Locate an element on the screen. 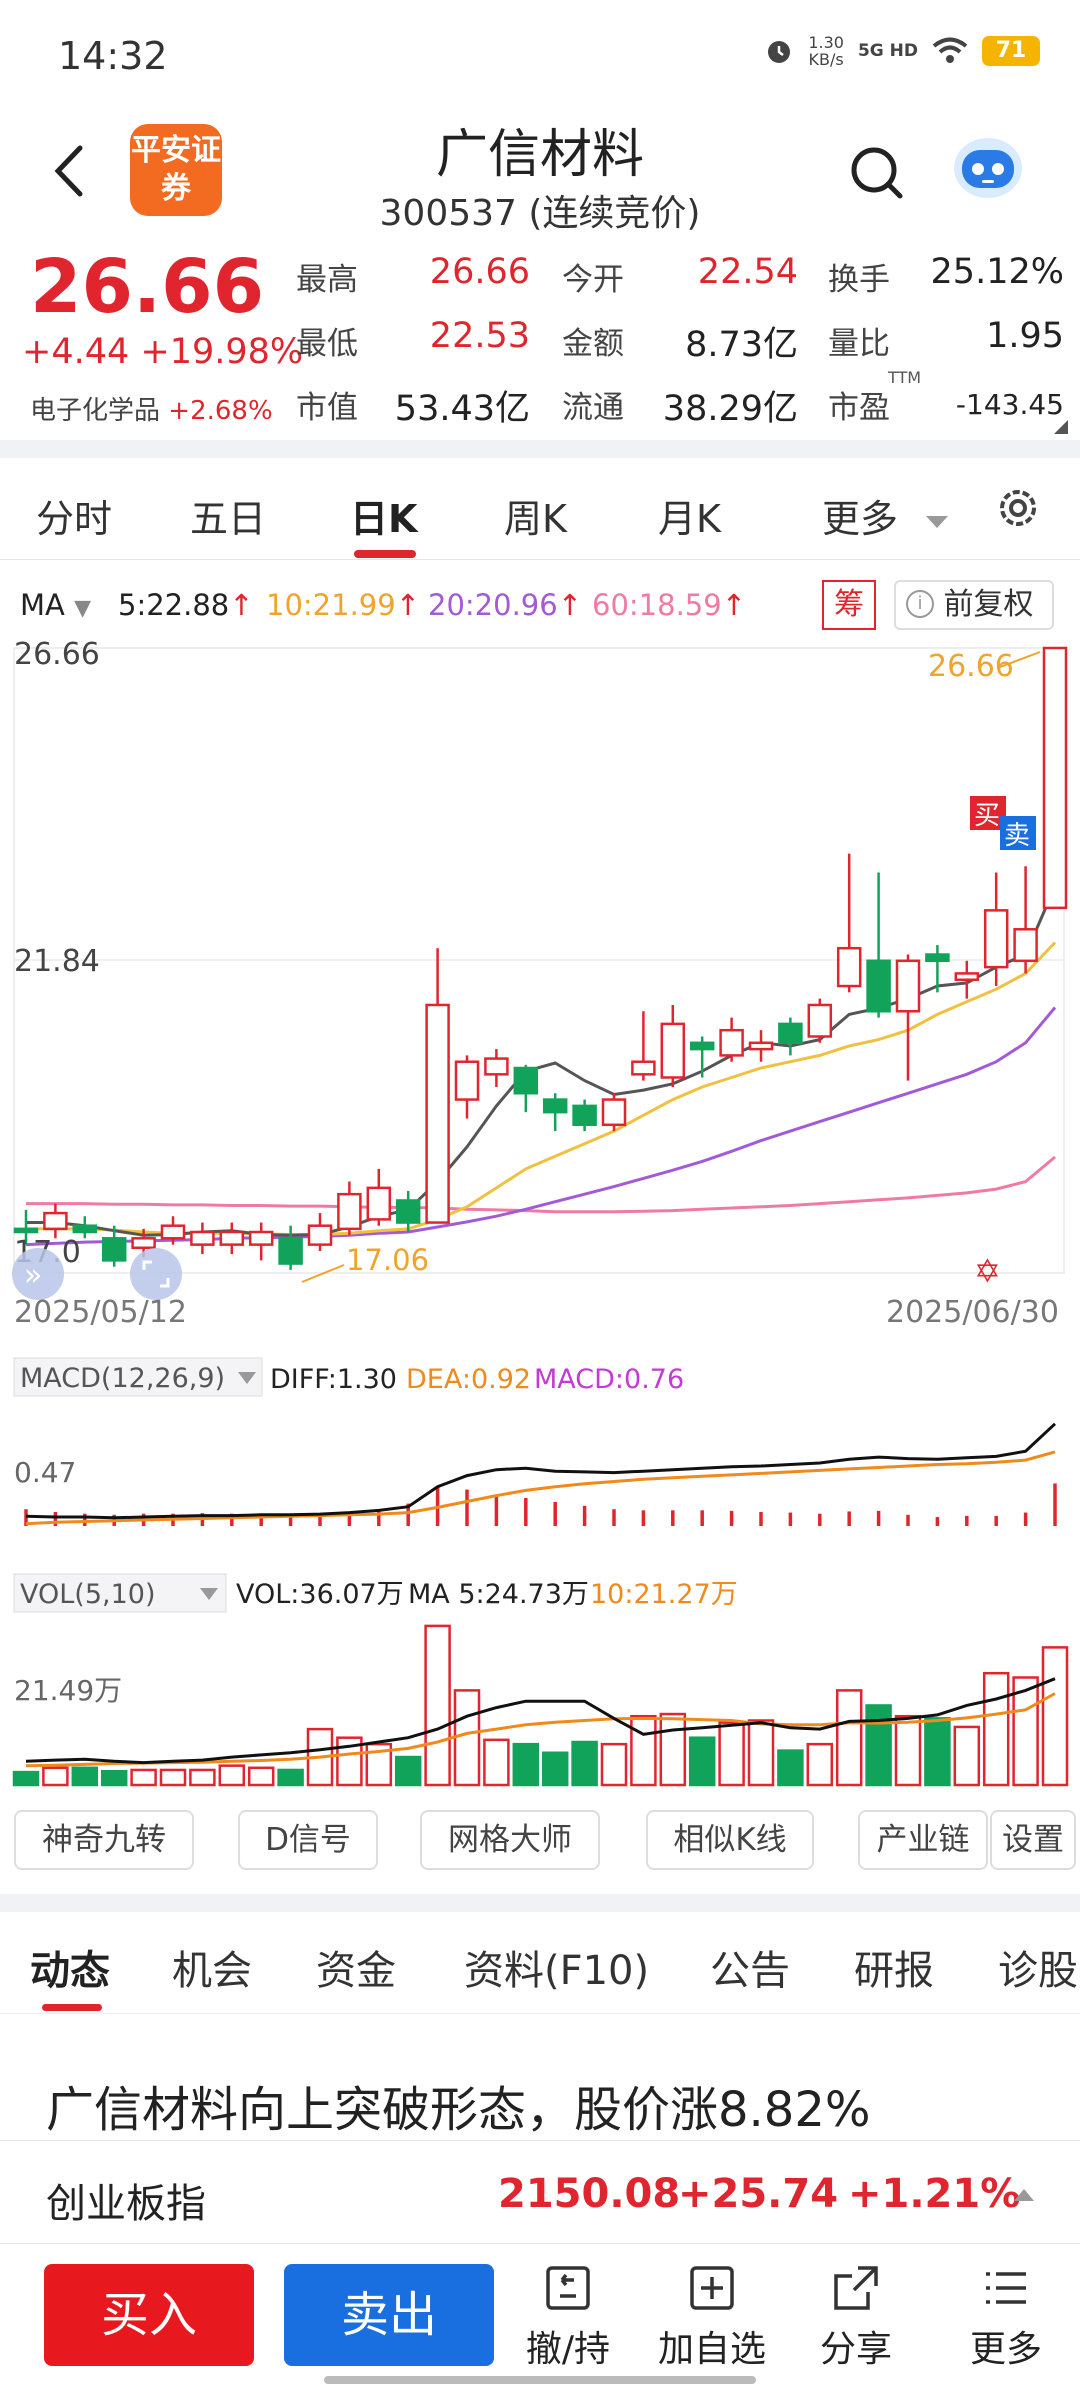 Image resolution: width=1080 pixels, height=2388 pixels. buy-button: 买入 is located at coordinates (149, 2315).